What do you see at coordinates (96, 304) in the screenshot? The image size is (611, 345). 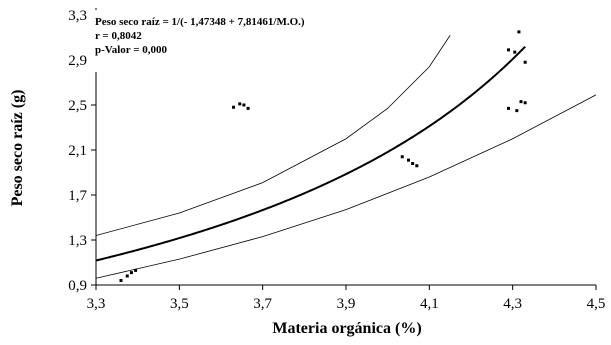 I see `x-tick-label: 3,3` at bounding box center [96, 304].